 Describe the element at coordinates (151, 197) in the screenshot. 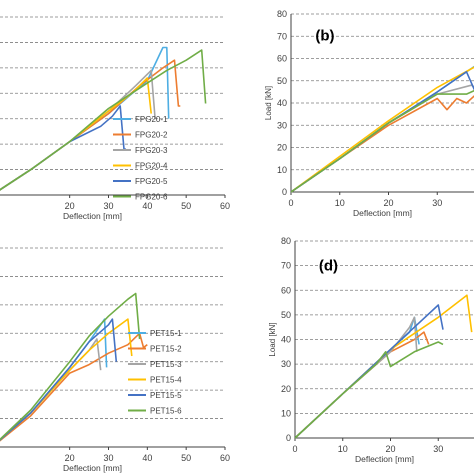

I see `legend-entry: FPG20-6` at that location.